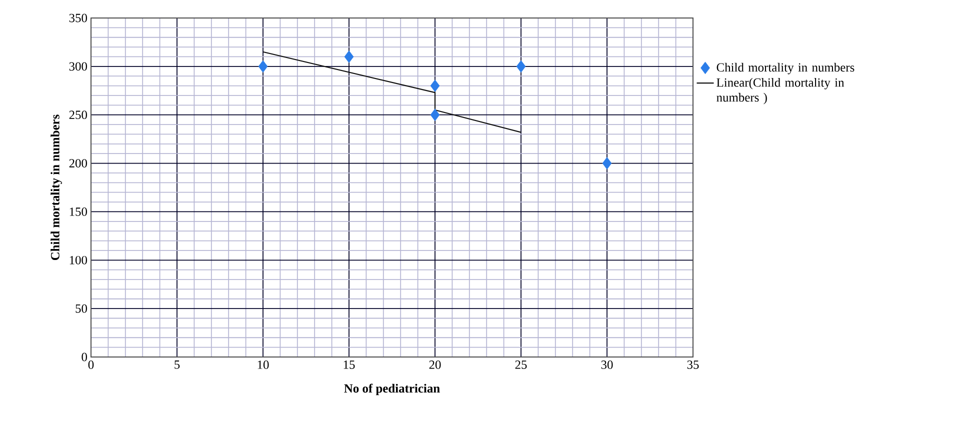  What do you see at coordinates (177, 364) in the screenshot?
I see `x-tick-label: 5` at bounding box center [177, 364].